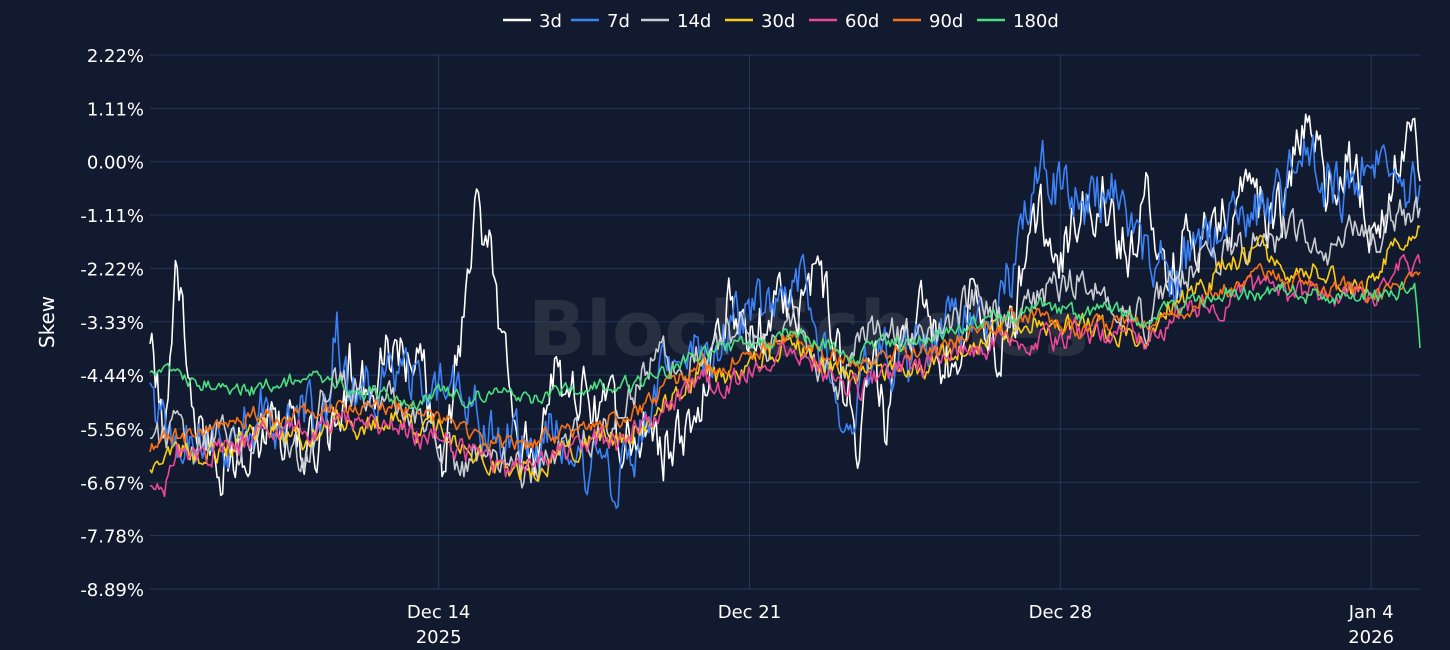 The image size is (1450, 650). Describe the element at coordinates (115, 56) in the screenshot. I see `y-tick-label: 2.22%` at that location.